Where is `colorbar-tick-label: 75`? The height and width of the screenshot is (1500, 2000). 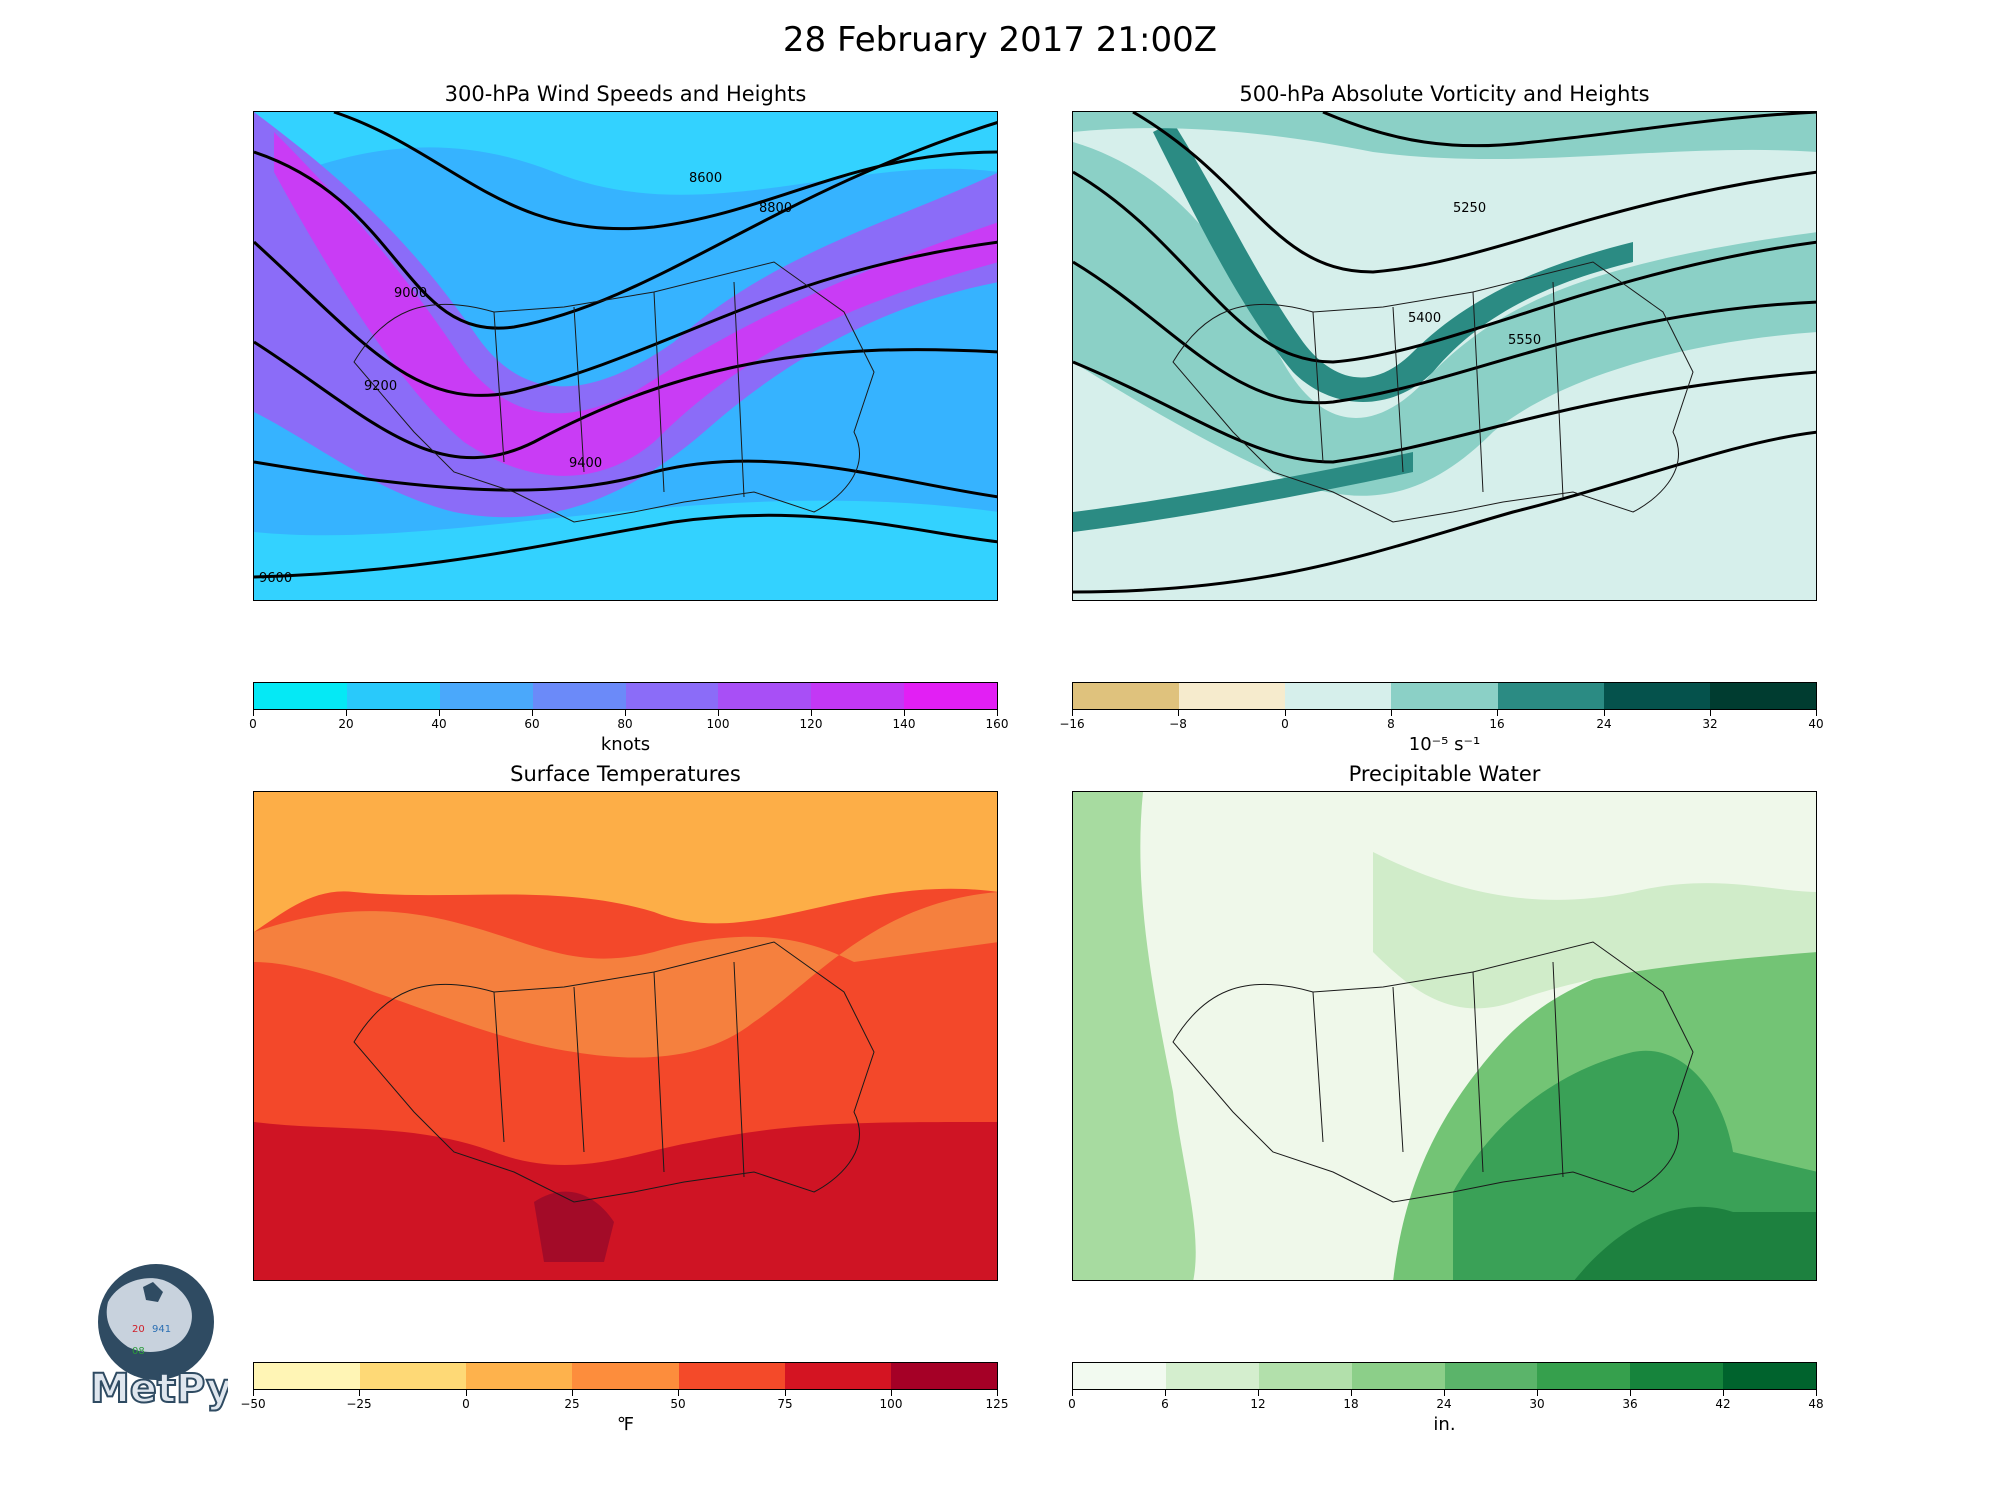
colorbar-tick-label: 75 is located at coordinates (785, 1404).